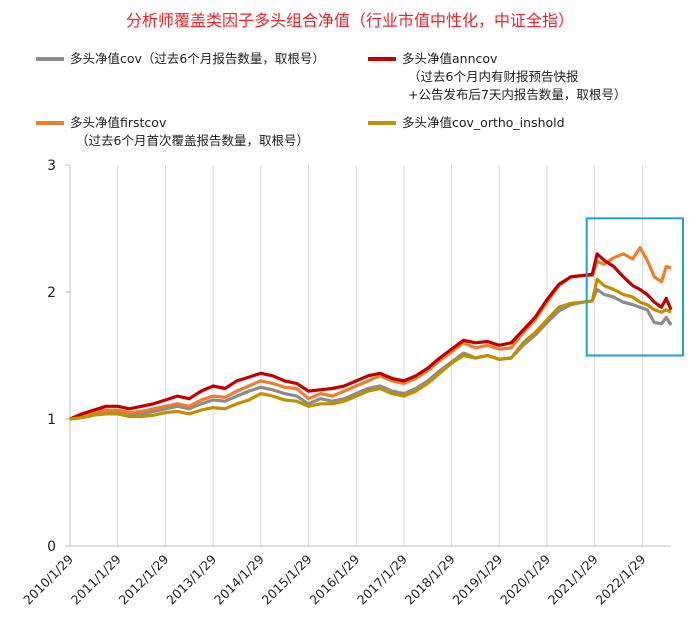 The width and height of the screenshot is (700, 634). Describe the element at coordinates (239, 579) in the screenshot. I see `x-tick-label: 2014/1/29` at that location.